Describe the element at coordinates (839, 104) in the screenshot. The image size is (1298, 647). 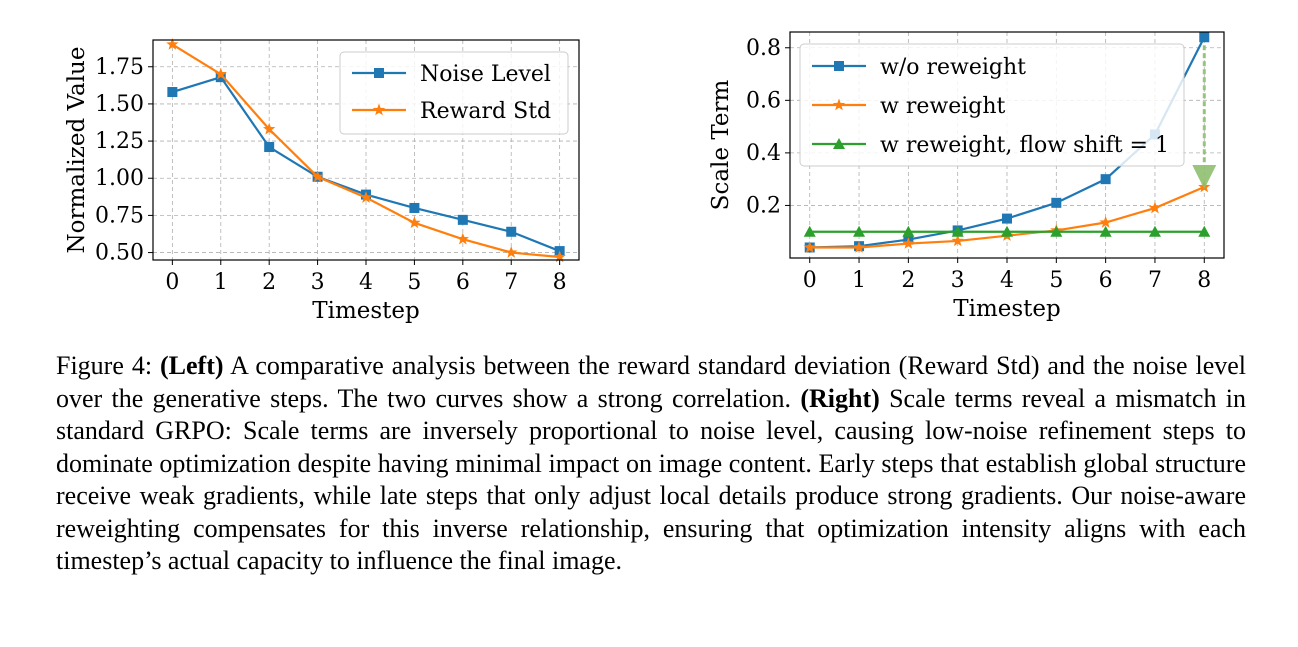
I see `right-legend-marker-w-reweight` at that location.